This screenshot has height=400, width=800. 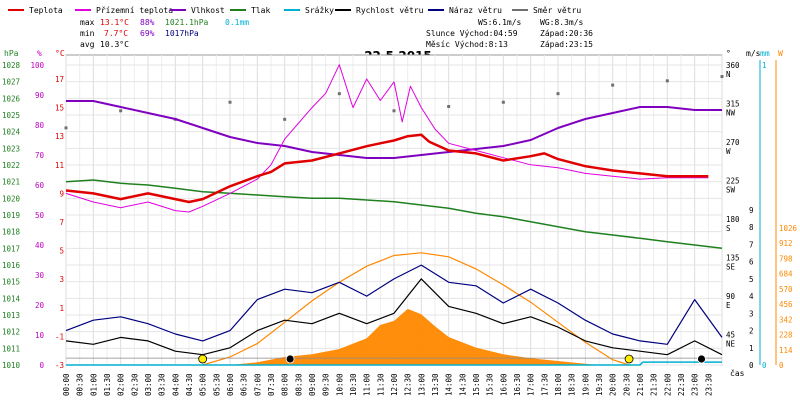 What do you see at coordinates (11, 315) in the screenshot?
I see `tick-label-hpa: 1013` at bounding box center [11, 315].